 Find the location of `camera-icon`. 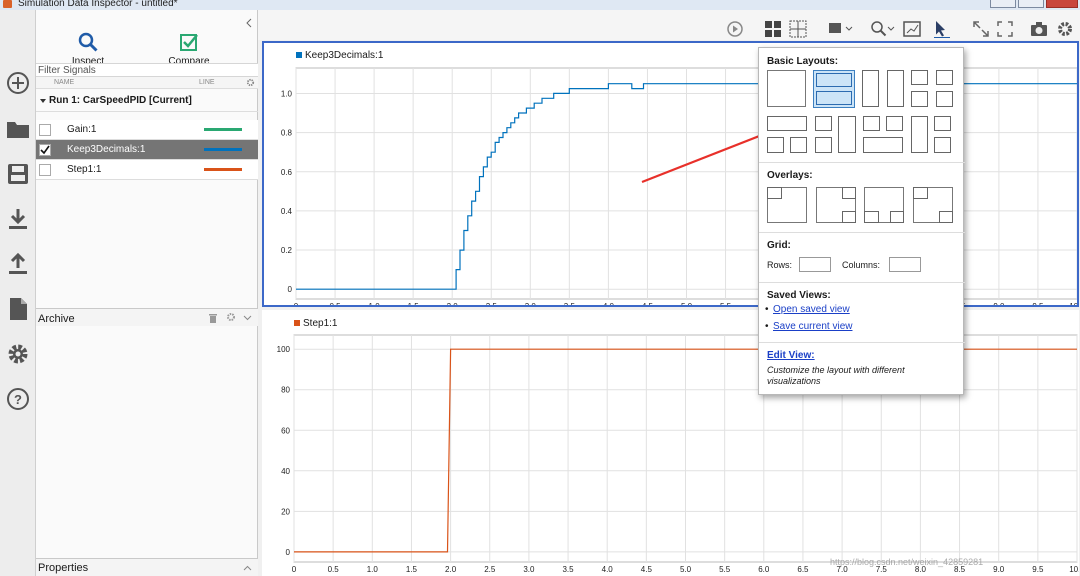

camera-icon is located at coordinates (1039, 29).